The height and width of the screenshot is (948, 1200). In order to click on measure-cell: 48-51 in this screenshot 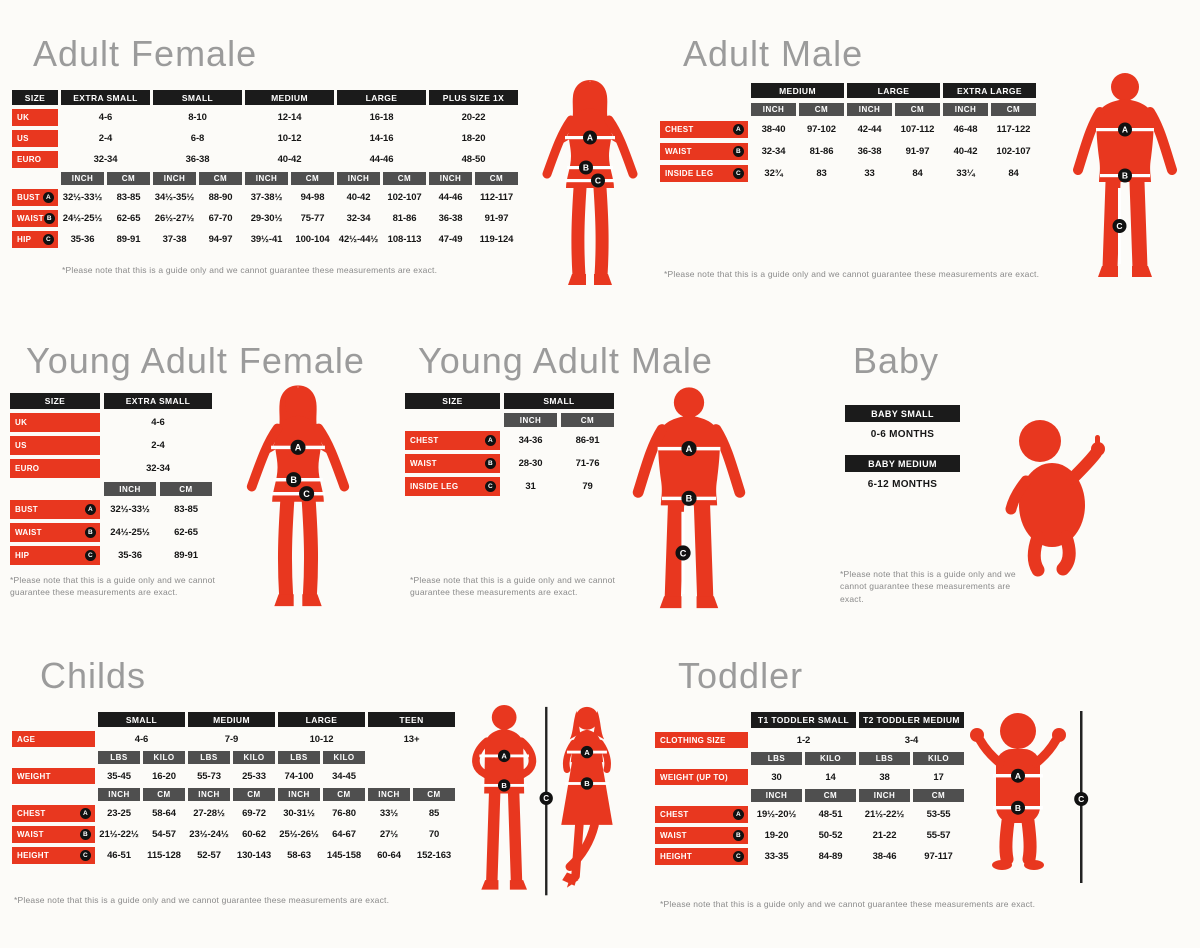, I will do `click(830, 814)`.